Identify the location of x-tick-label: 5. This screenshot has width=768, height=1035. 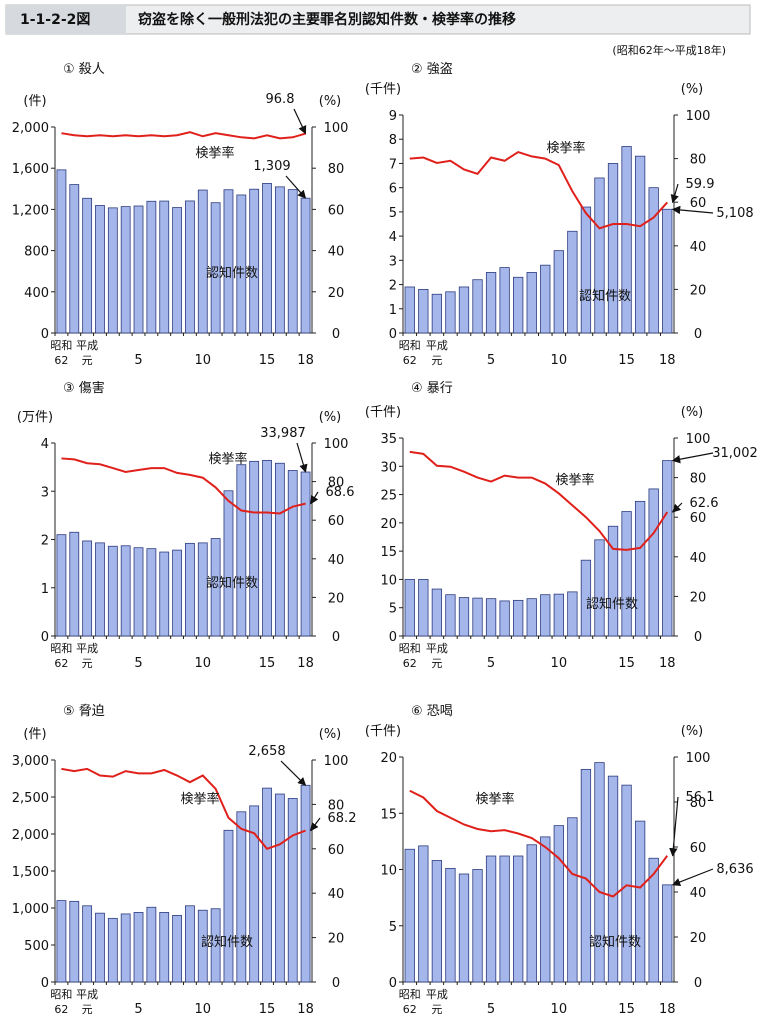
(491, 663).